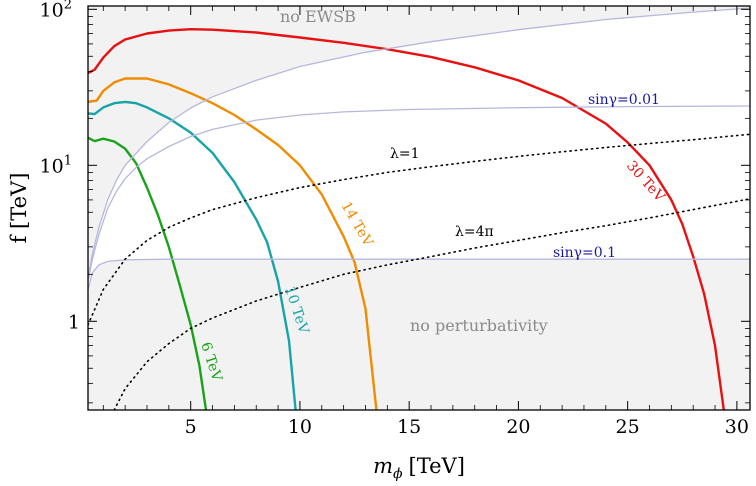 The image size is (756, 486). I want to click on x-axis-title-unit: [TeV], so click(437, 466).